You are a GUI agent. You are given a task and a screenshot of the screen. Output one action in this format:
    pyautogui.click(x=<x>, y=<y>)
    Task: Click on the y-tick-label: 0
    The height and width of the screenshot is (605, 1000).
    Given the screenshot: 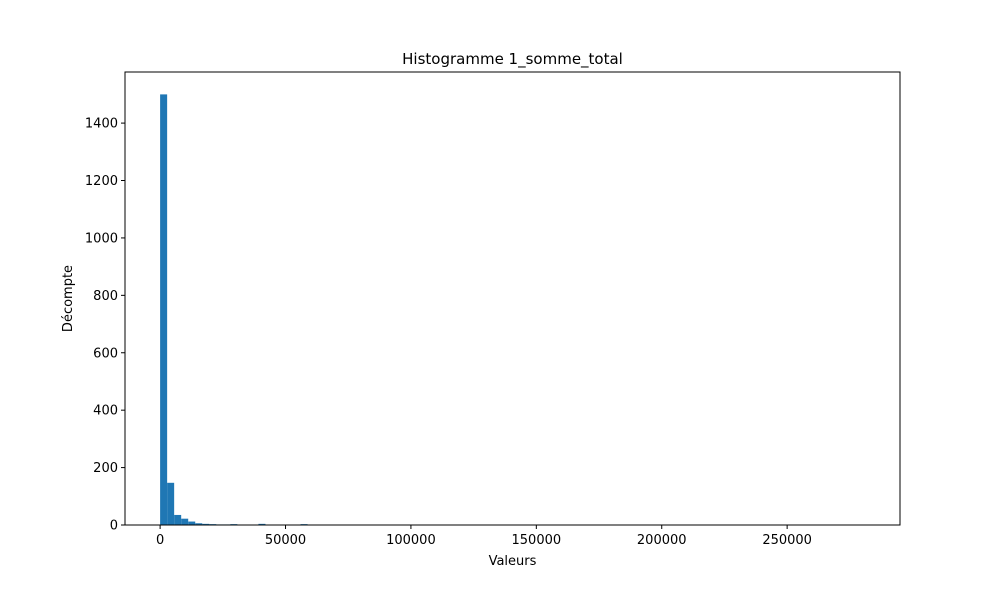 What is the action you would take?
    pyautogui.click(x=114, y=526)
    